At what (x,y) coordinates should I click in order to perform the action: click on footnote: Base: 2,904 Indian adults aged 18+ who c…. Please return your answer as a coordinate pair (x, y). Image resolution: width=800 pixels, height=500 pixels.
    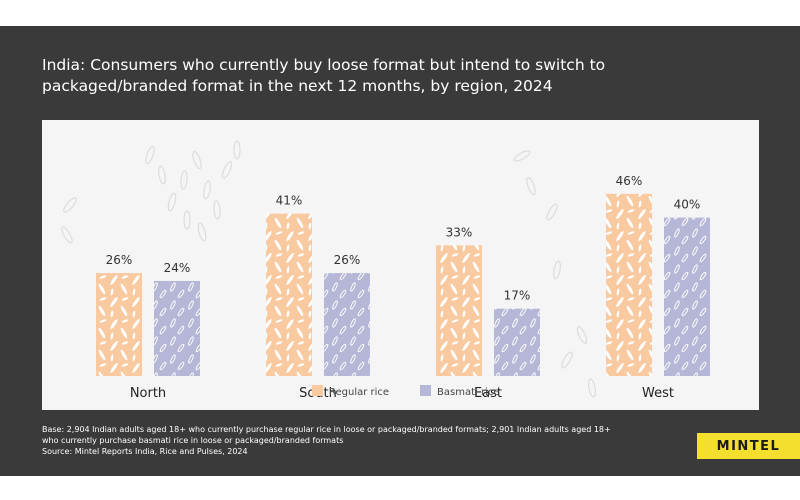
    Looking at the image, I should click on (332, 440).